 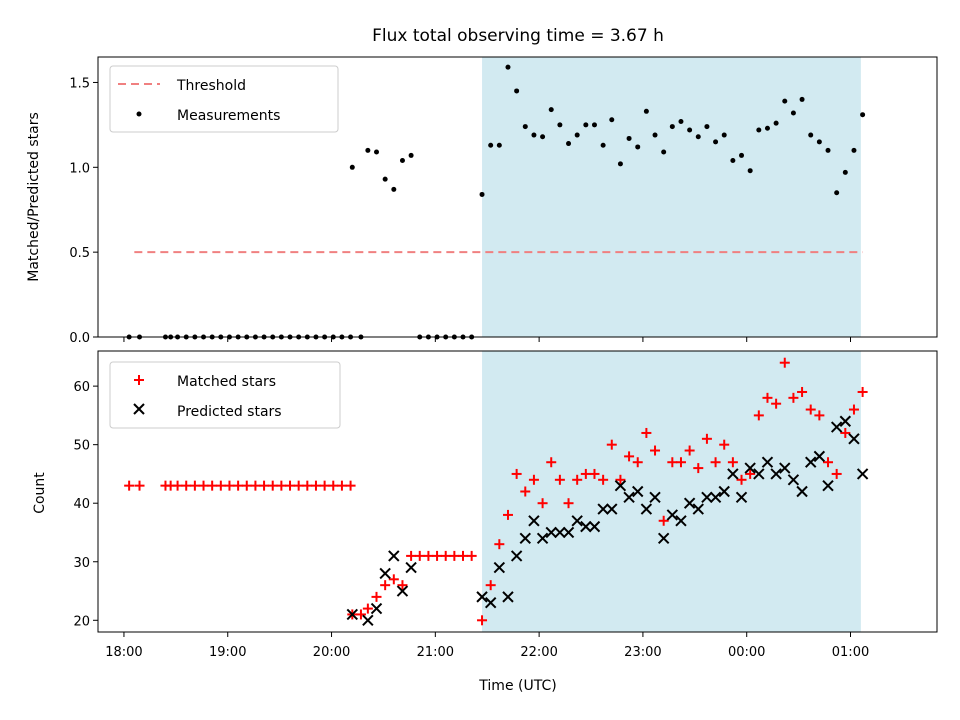 What do you see at coordinates (34, 197) in the screenshot?
I see `ratio-y-axis-label: Matched/Predicted stars` at bounding box center [34, 197].